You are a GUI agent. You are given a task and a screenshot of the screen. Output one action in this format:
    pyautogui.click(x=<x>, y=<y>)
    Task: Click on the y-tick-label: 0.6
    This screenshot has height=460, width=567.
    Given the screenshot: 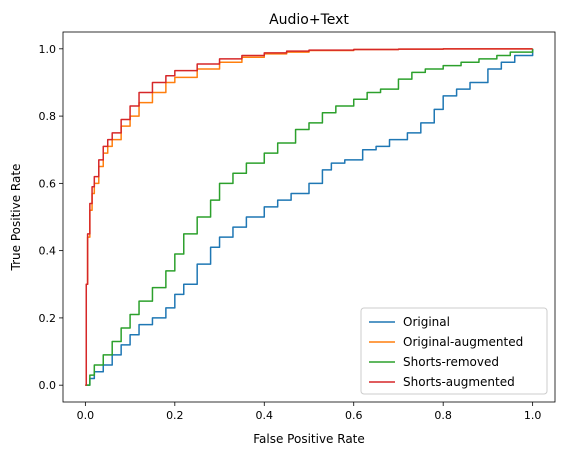 What is the action you would take?
    pyautogui.click(x=48, y=183)
    